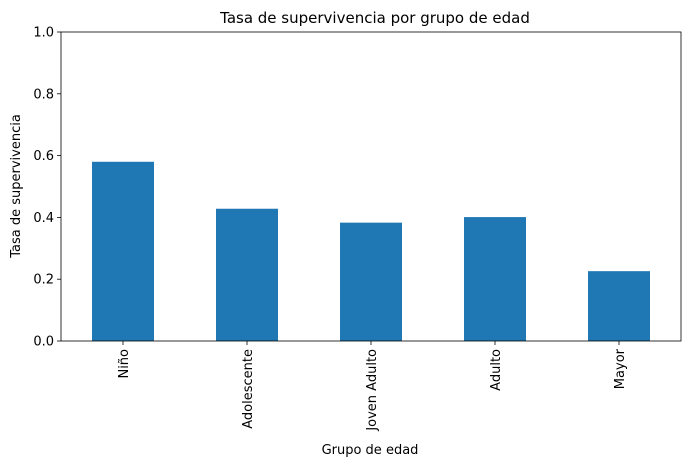 The height and width of the screenshot is (466, 691). What do you see at coordinates (16, 186) in the screenshot?
I see `y-axis-label: Tasa de supervivencia` at bounding box center [16, 186].